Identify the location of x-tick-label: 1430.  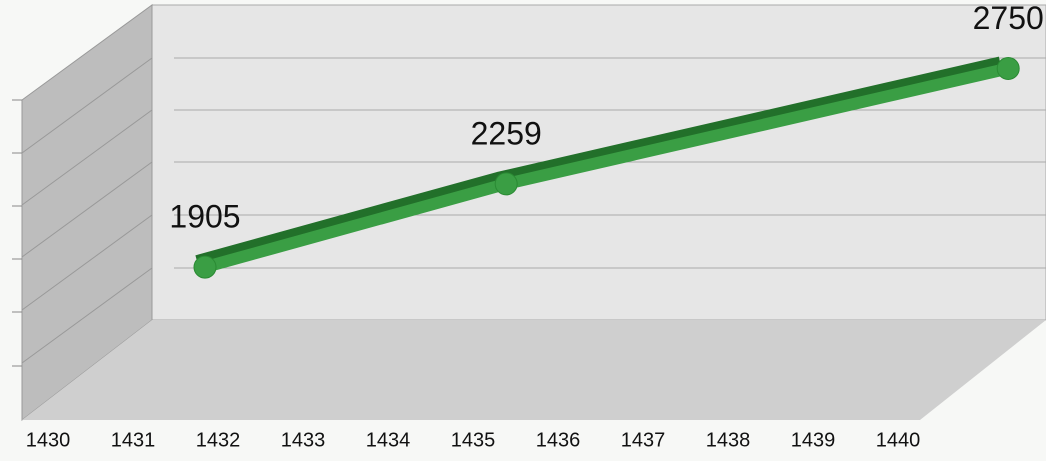
(48, 440).